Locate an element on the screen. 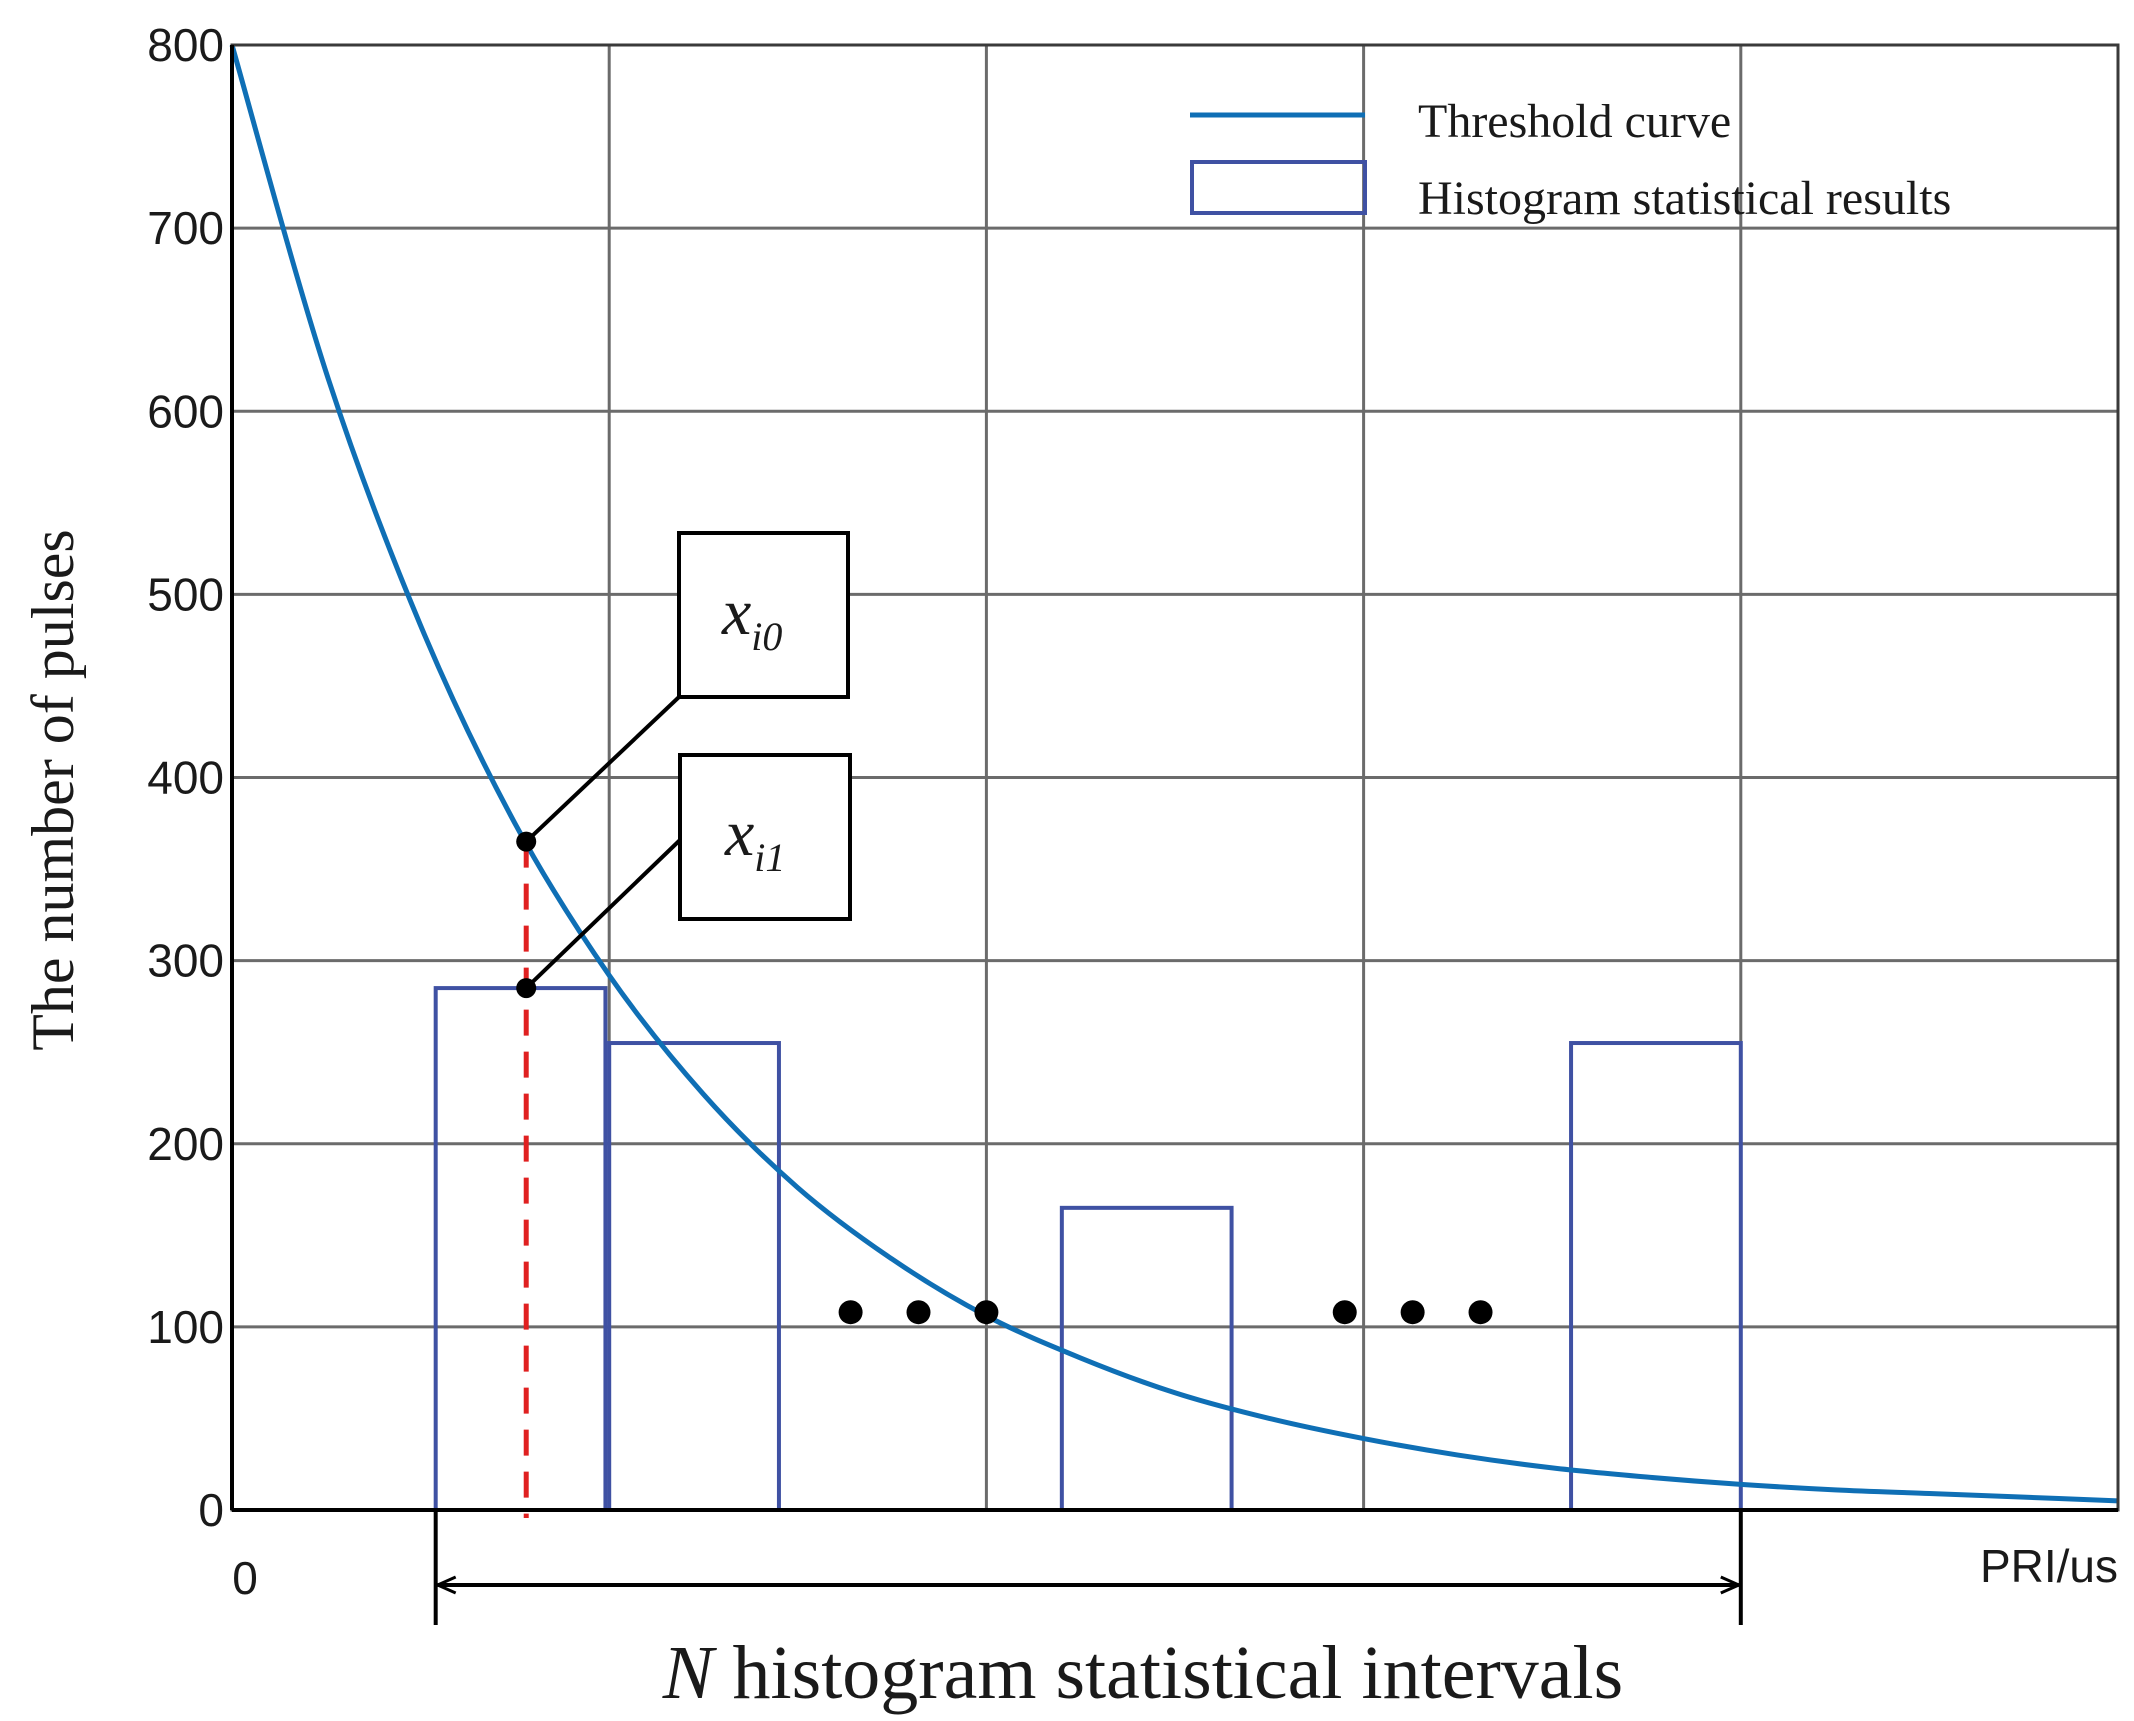 This screenshot has width=2134, height=1721. legend-threshold-label: Threshold curve is located at coordinates (1574, 121).